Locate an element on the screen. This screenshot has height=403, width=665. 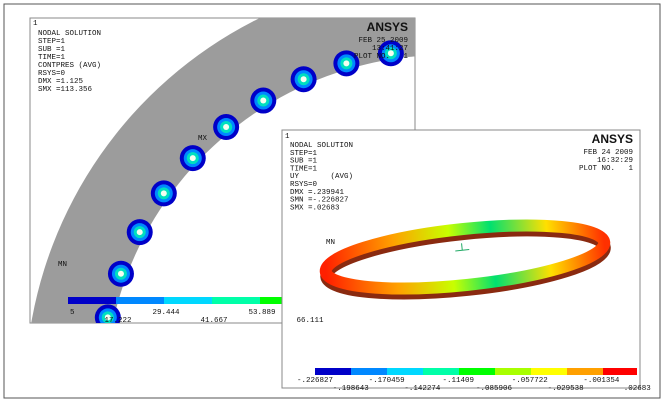
legend-label: -.029538 is located at coordinates (566, 389).